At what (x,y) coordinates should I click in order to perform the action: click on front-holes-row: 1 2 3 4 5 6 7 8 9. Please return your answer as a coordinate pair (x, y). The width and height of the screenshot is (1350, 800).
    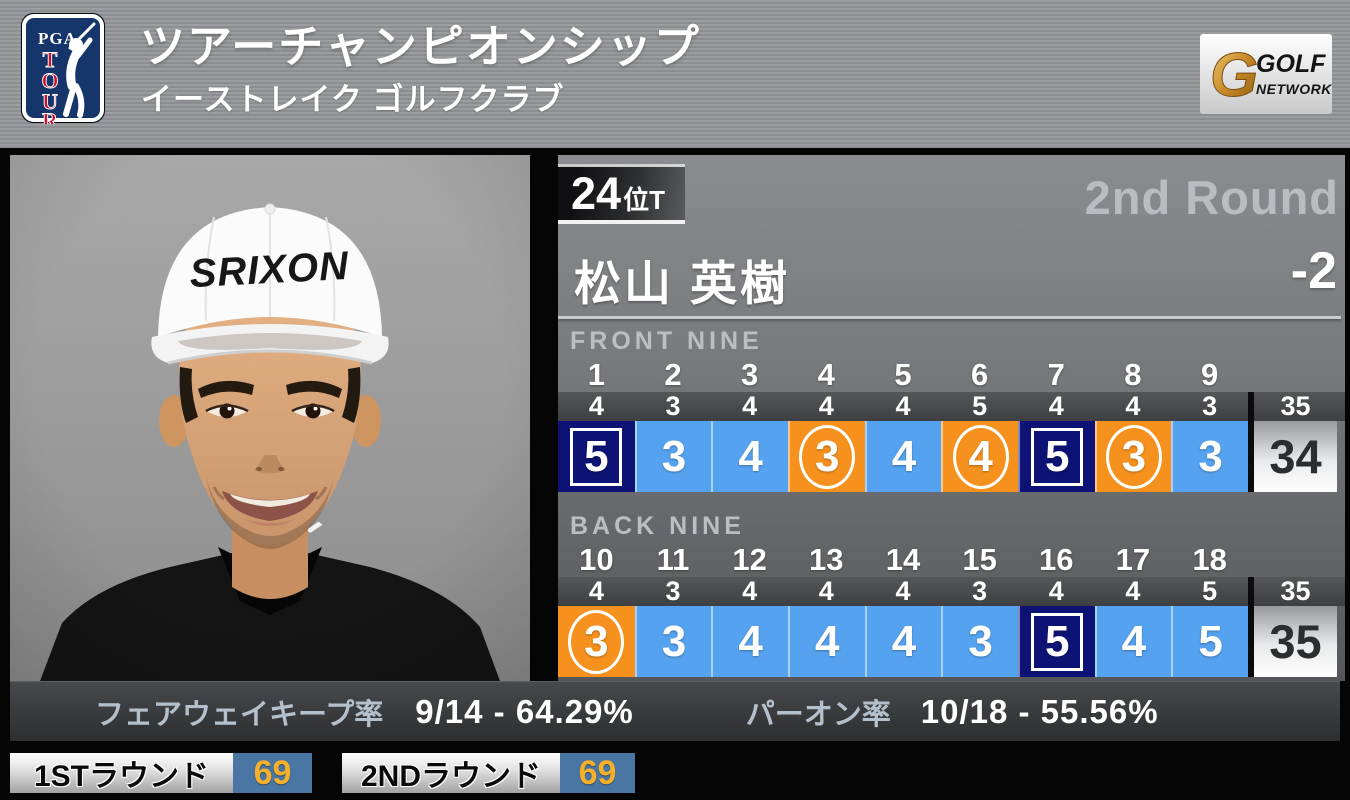
    Looking at the image, I should click on (903, 375).